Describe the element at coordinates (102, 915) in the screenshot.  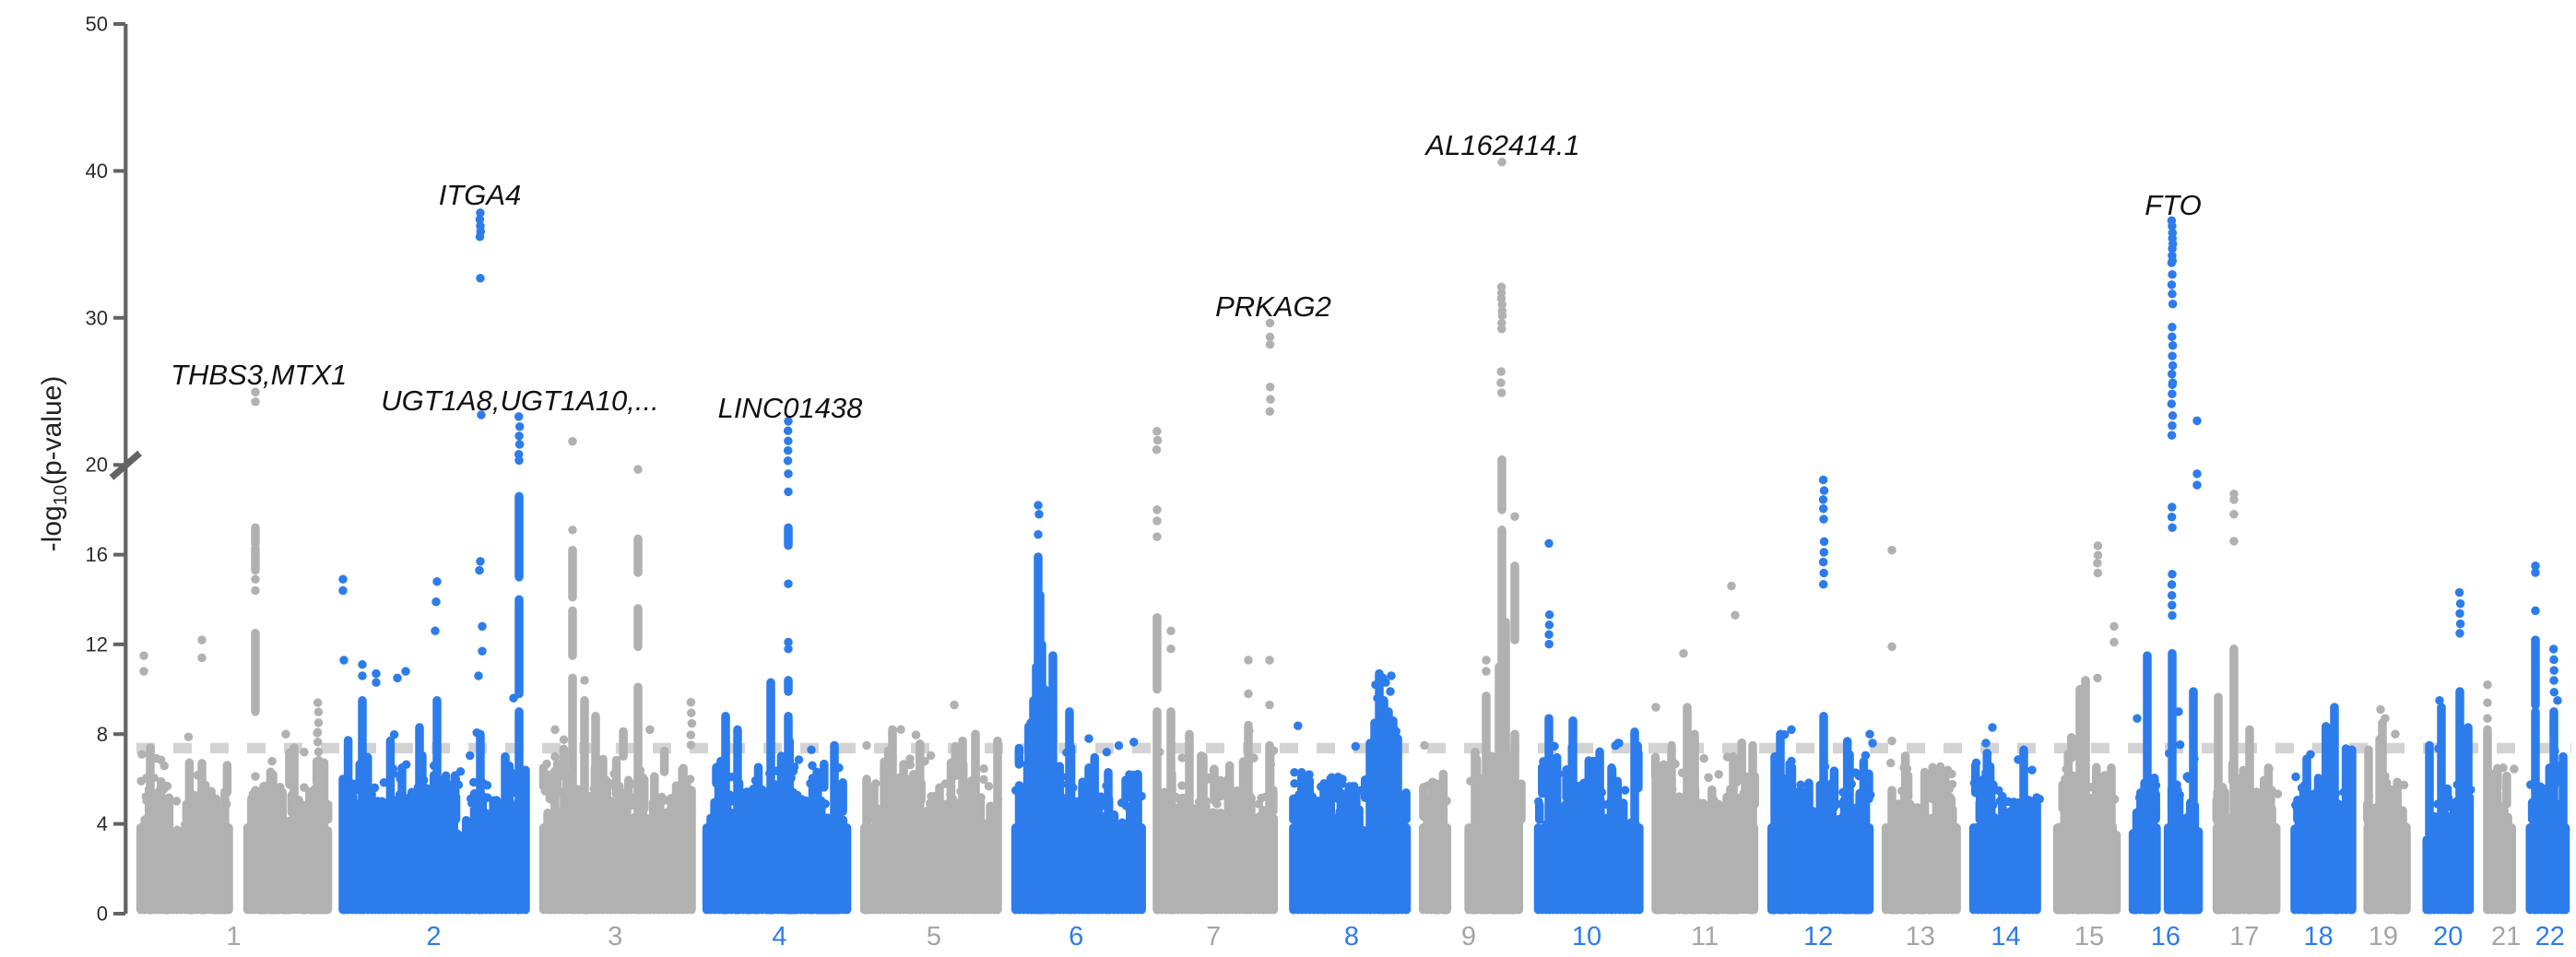
I see `svg-text: 0` at that location.